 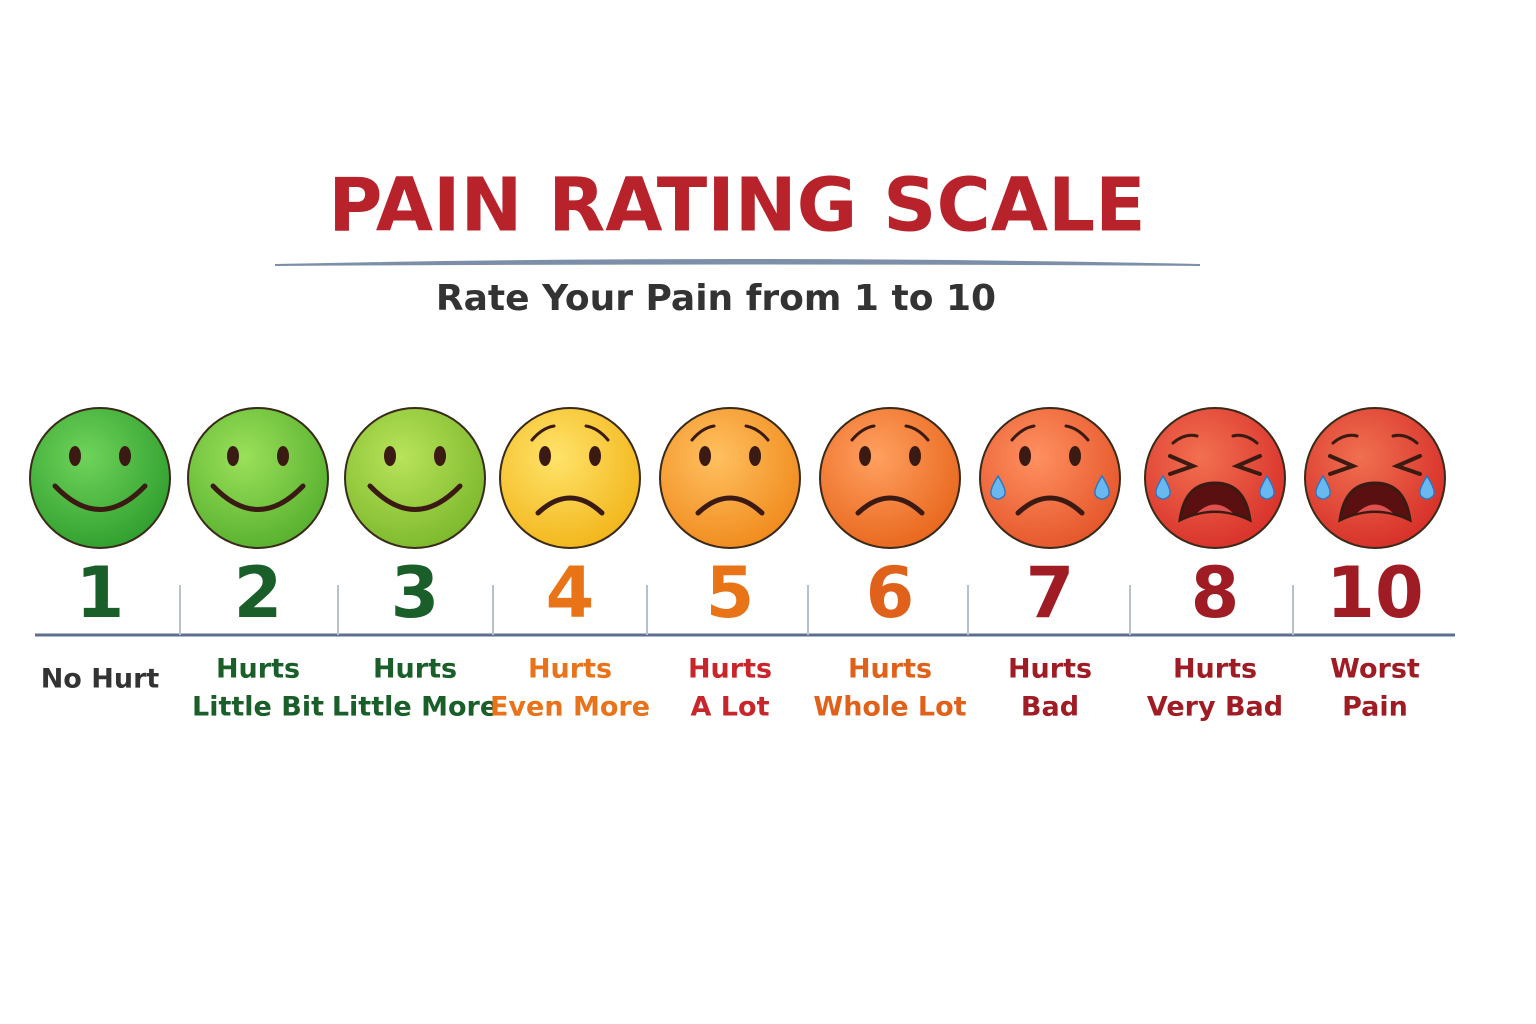 What do you see at coordinates (570, 707) in the screenshot?
I see `label: Even More` at bounding box center [570, 707].